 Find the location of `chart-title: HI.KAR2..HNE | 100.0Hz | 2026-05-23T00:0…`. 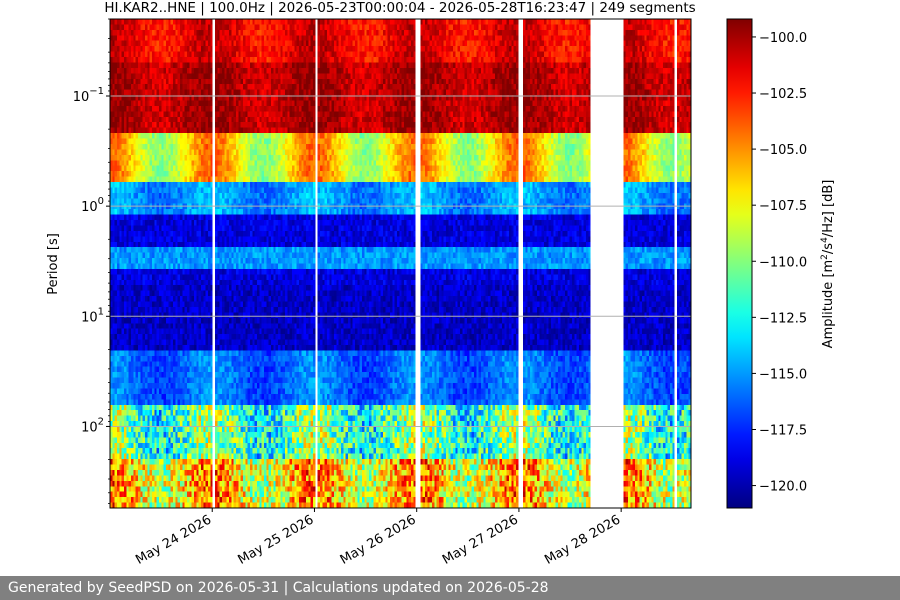

chart-title: HI.KAR2..HNE | 100.0Hz | 2026-05-23T00:0… is located at coordinates (399, 8).